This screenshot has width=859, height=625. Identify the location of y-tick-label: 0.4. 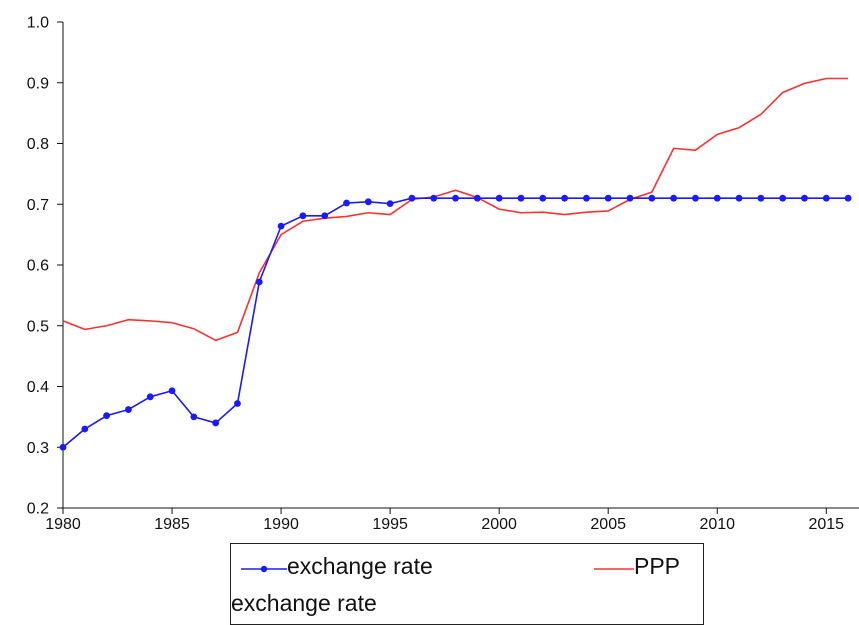
(38, 387).